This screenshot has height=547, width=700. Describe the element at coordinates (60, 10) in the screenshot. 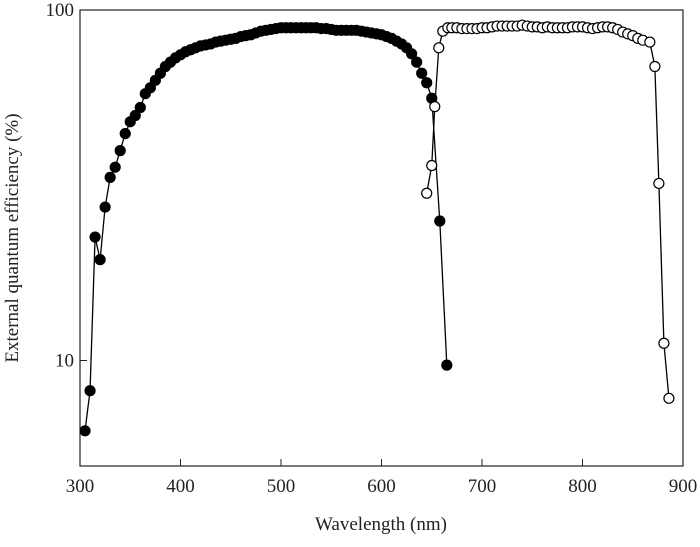

I see `y-tick-label: 100` at that location.